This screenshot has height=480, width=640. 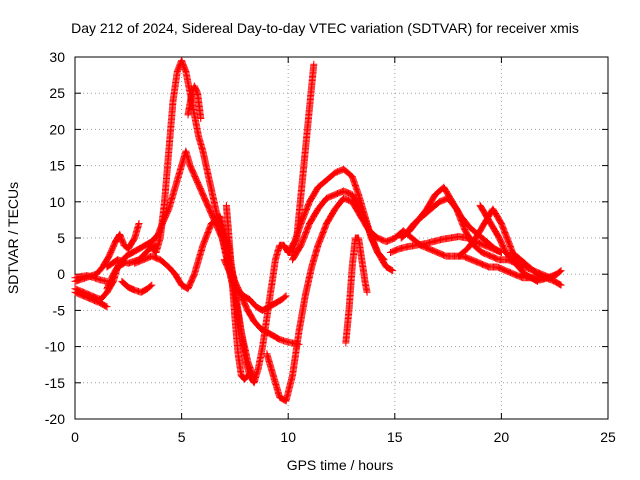 I want to click on y-tick-label: 0, so click(x=61, y=274).